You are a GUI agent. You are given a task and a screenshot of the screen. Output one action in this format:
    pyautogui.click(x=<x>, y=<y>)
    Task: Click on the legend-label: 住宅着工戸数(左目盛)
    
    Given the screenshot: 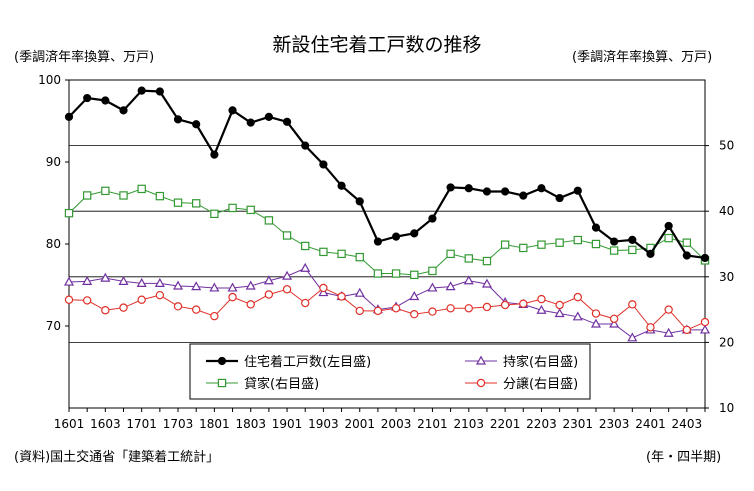 What is the action you would take?
    pyautogui.click(x=307, y=362)
    